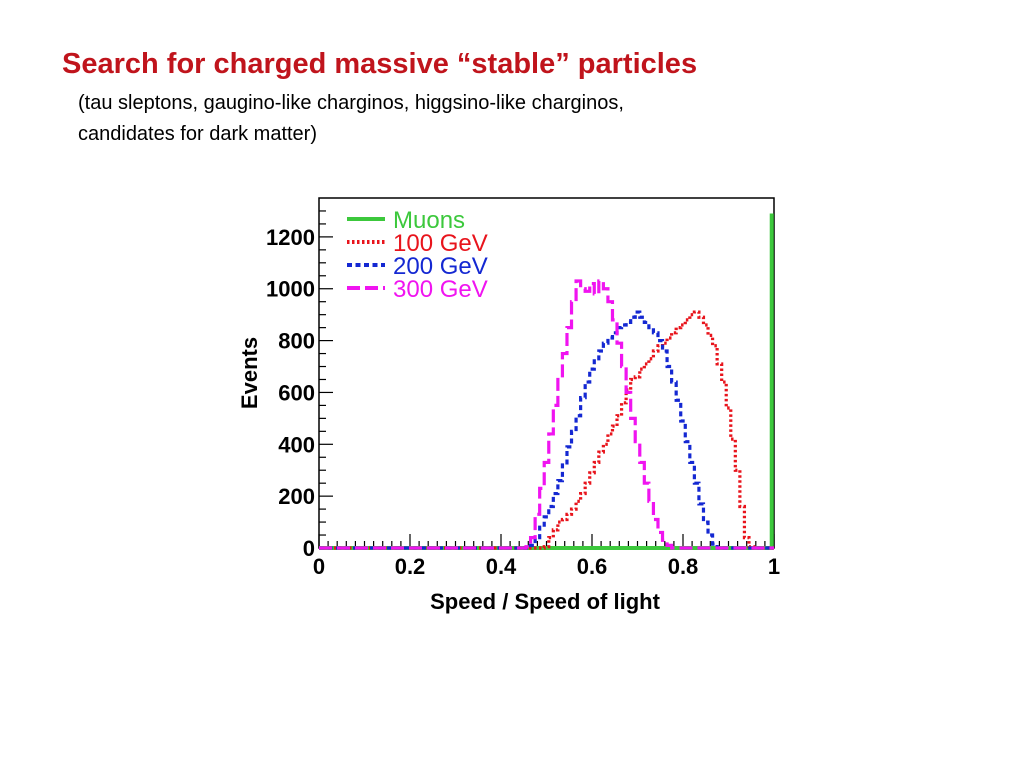  Describe the element at coordinates (326, 379) in the screenshot. I see `y-axis-ticks` at that location.